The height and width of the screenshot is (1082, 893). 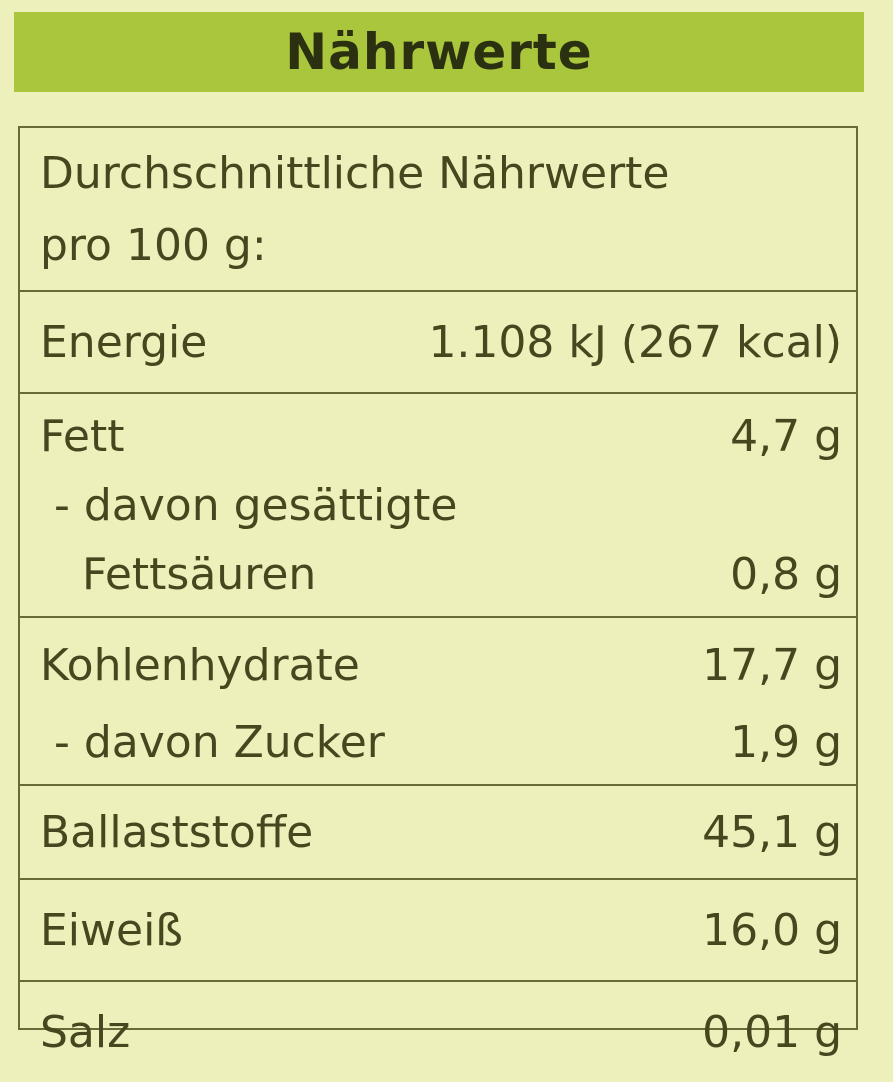 I want to click on nutrient-value: 4,7 g, so click(x=786, y=436).